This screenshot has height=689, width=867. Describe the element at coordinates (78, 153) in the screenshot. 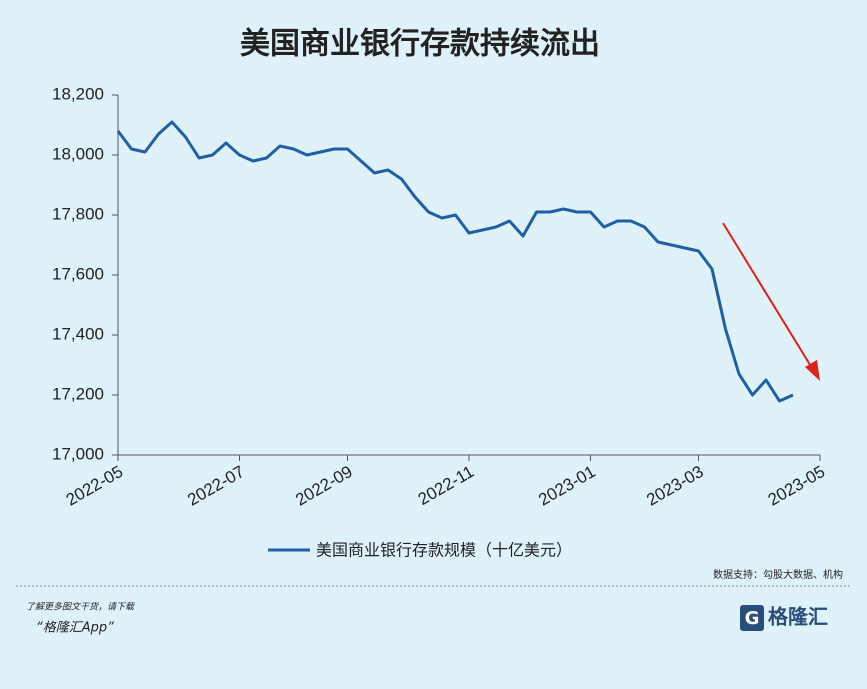

I see `y-tick-label: 18,000` at that location.